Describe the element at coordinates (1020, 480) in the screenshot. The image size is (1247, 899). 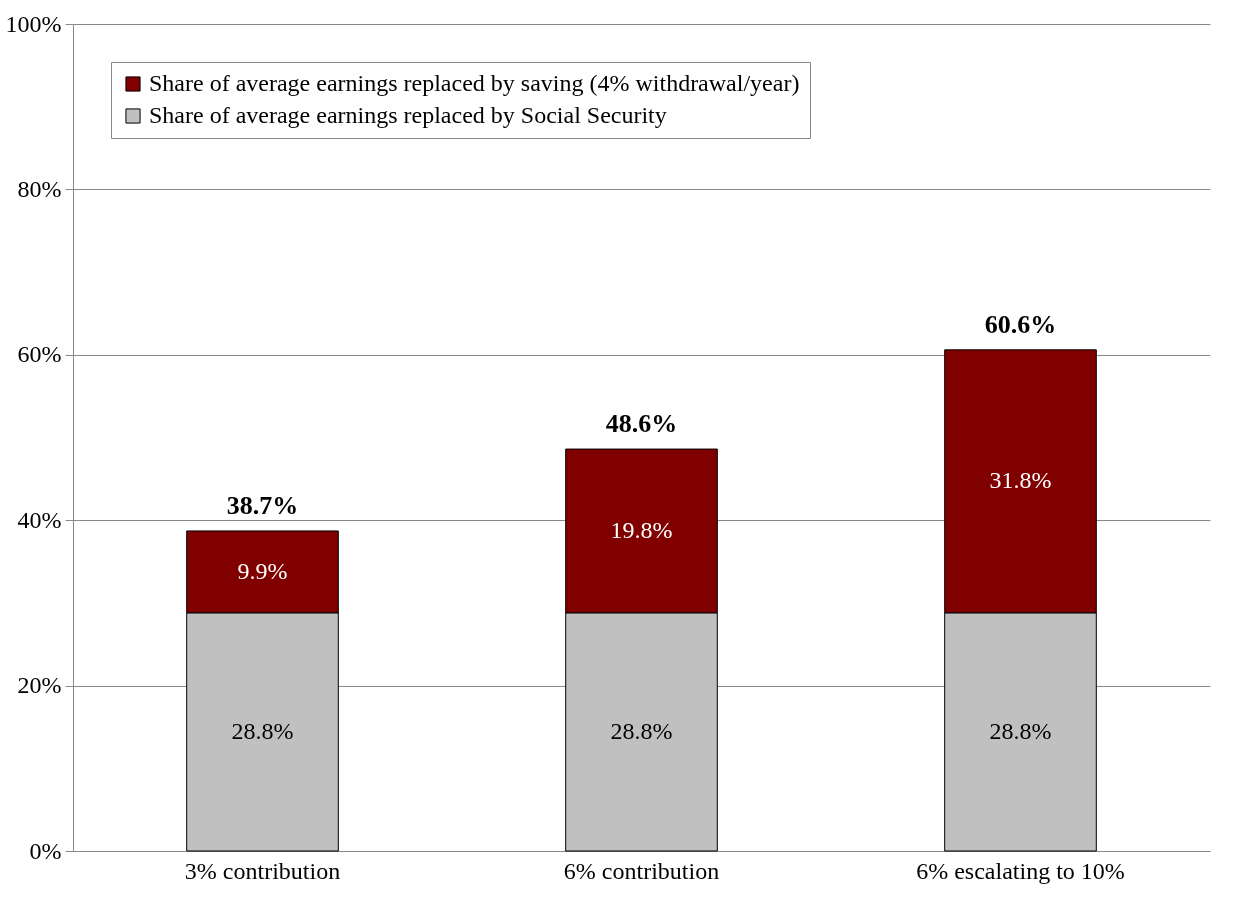
I see `data-label: 31.8%` at that location.